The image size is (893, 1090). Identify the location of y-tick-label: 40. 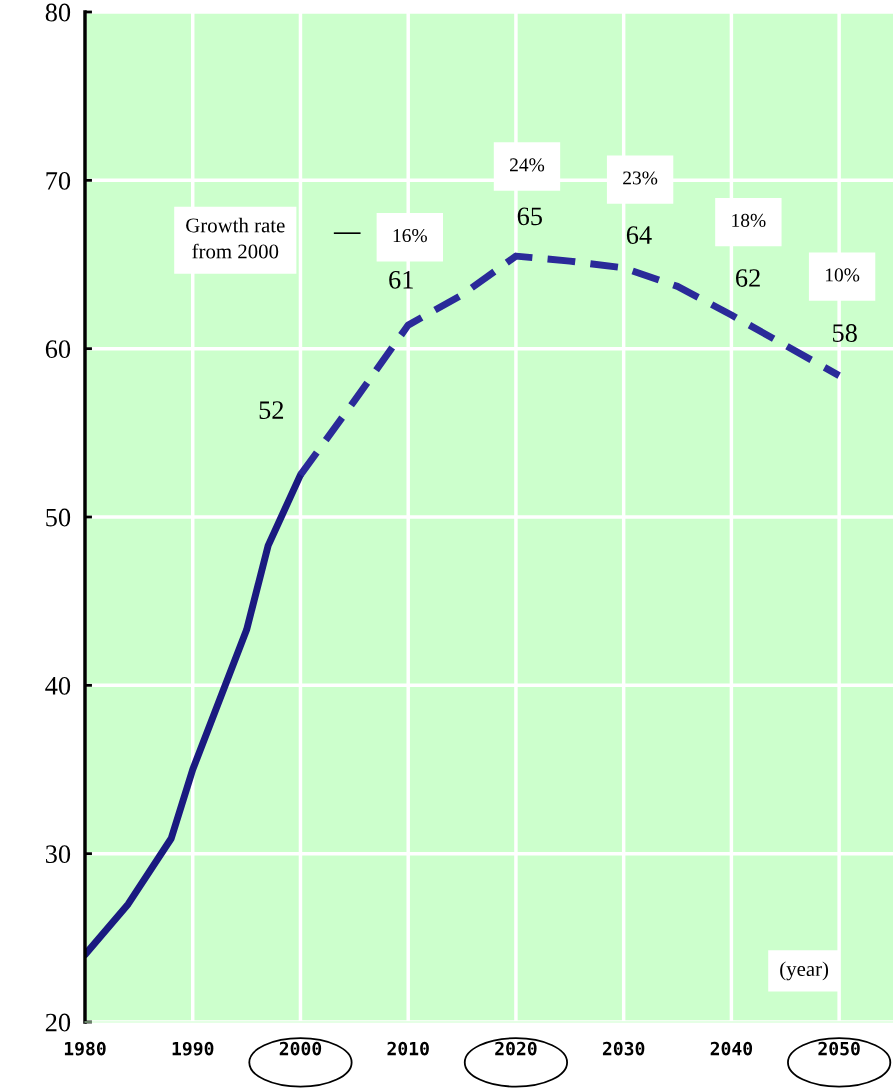
(58, 685).